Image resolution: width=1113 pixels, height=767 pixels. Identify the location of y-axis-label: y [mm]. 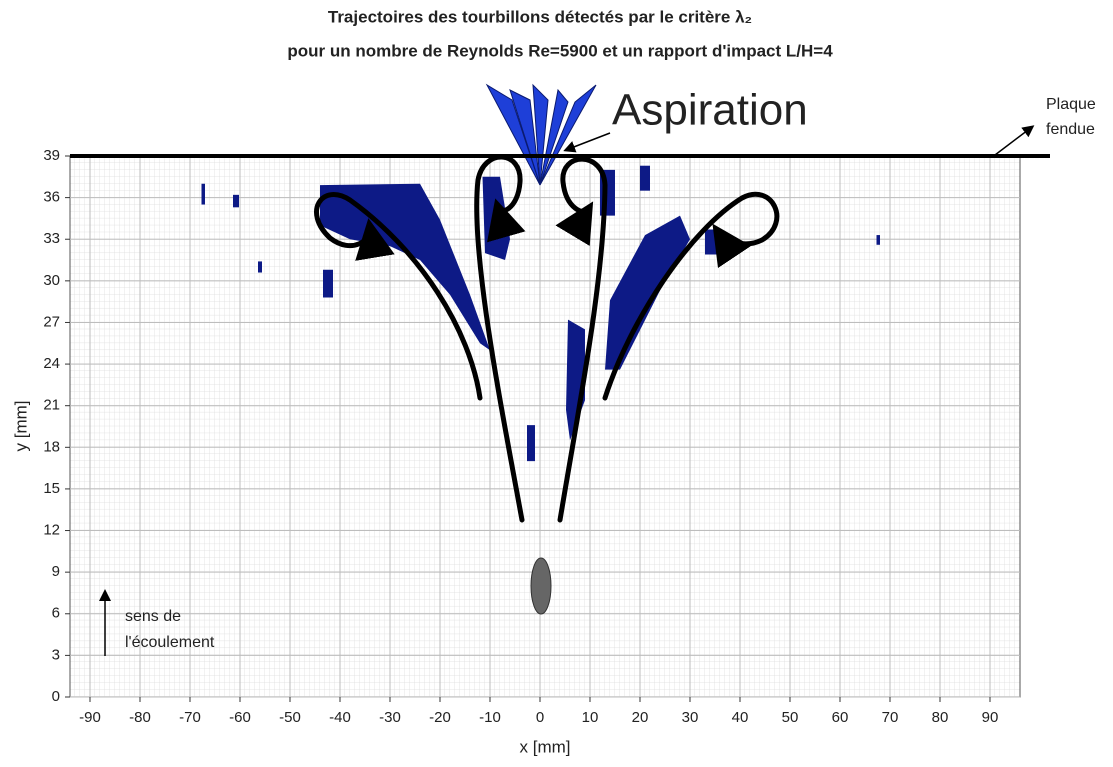
(20, 426).